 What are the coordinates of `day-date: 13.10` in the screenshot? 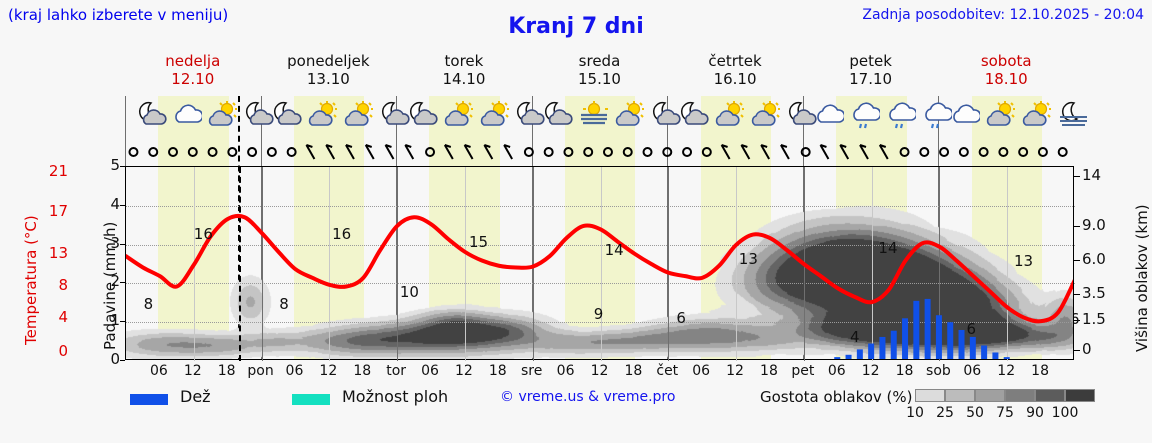 It's located at (328, 79).